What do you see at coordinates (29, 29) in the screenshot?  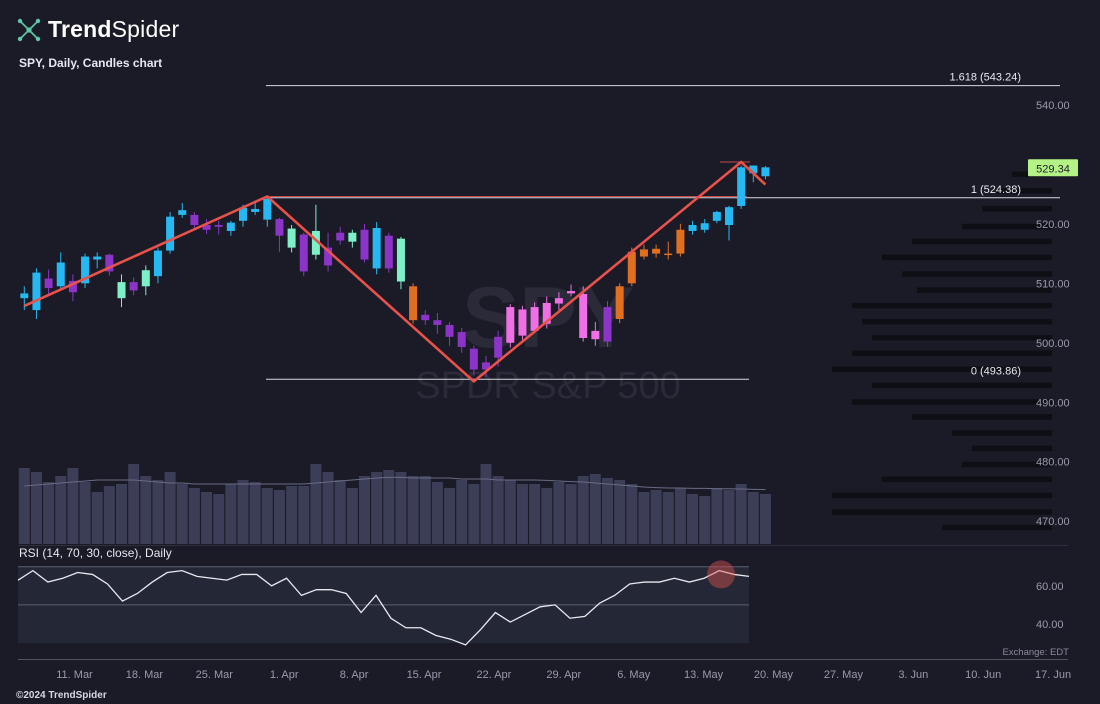 I see `spider-logo-icon` at bounding box center [29, 29].